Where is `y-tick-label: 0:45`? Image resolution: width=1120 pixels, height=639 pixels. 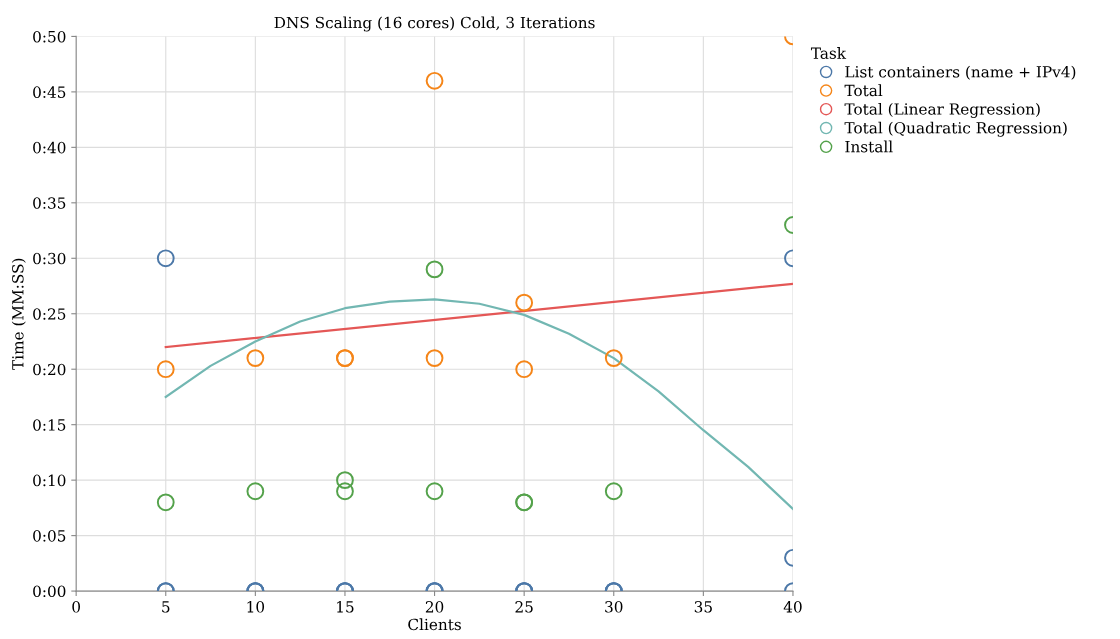
y-tick-label: 0:45 is located at coordinates (49, 92).